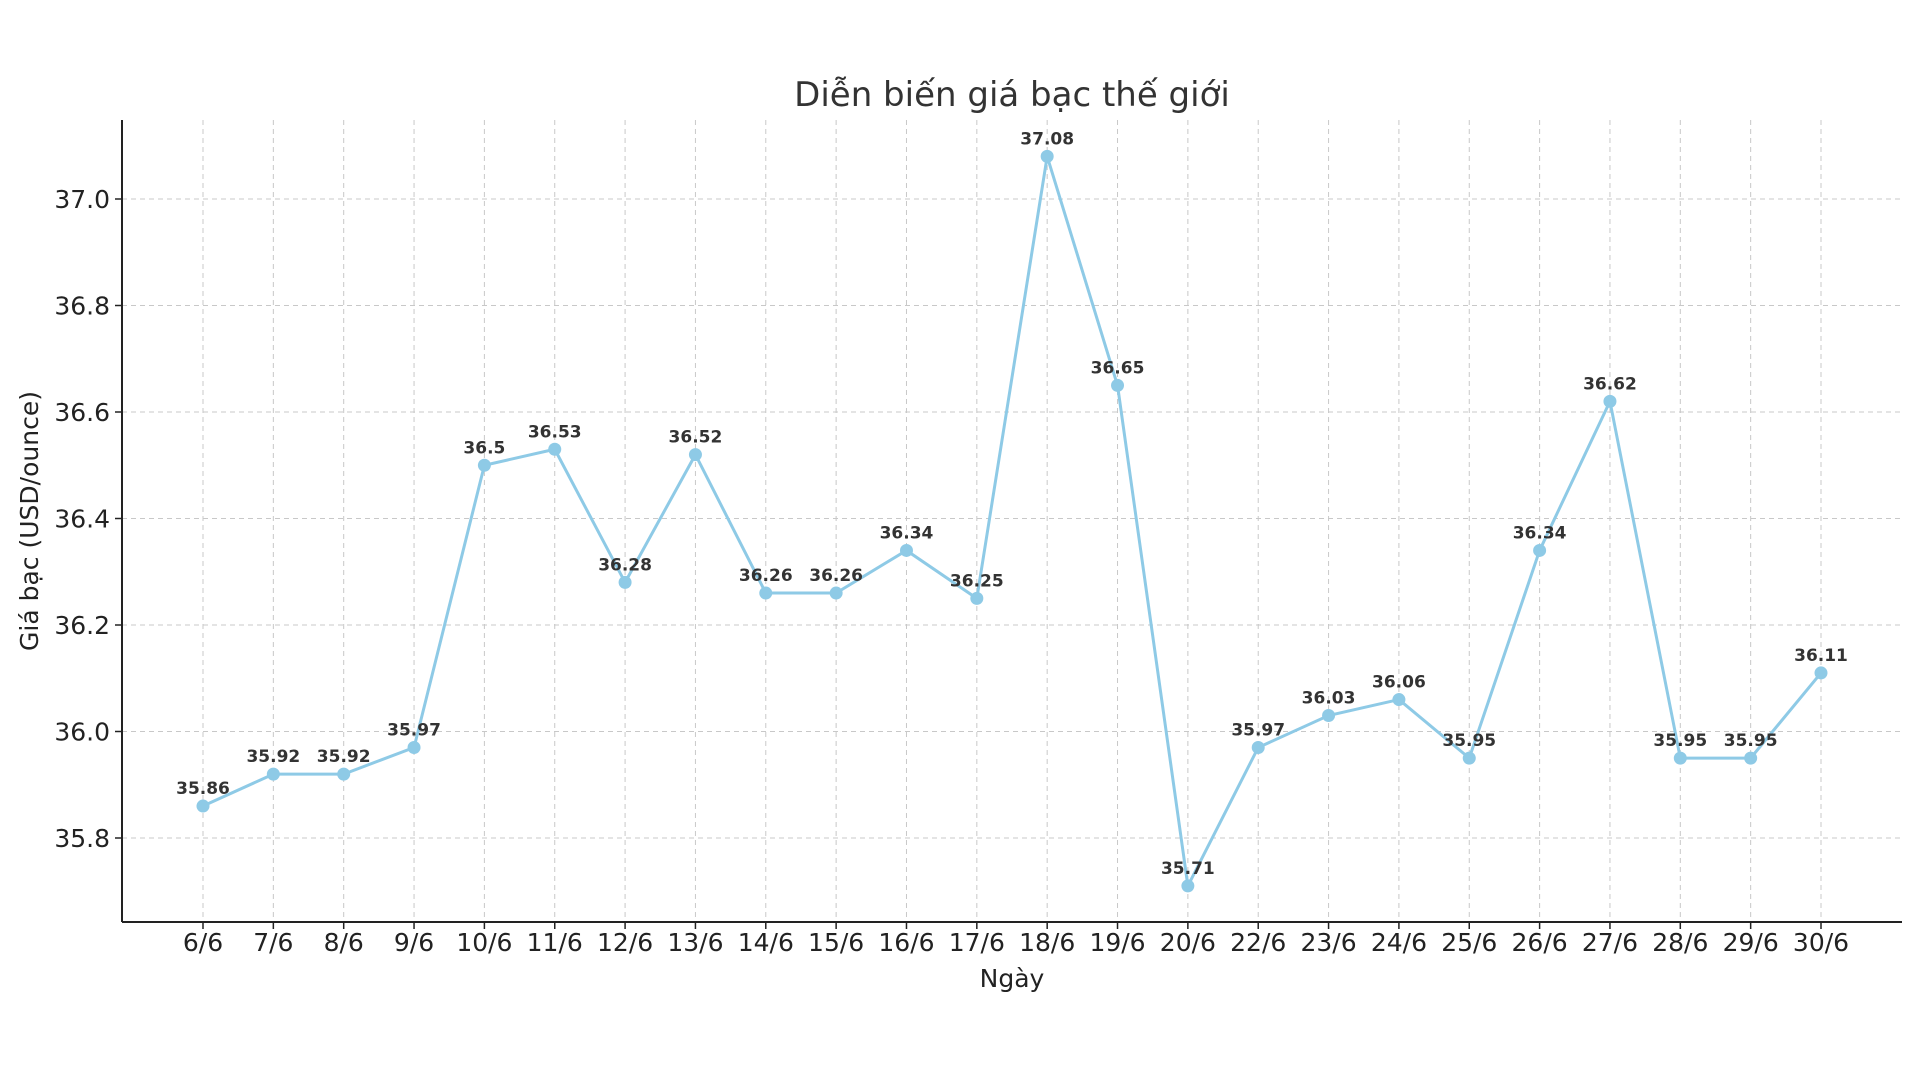 This screenshot has width=1920, height=1080. Describe the element at coordinates (1188, 942) in the screenshot. I see `x-tick-label: 20/6` at that location.